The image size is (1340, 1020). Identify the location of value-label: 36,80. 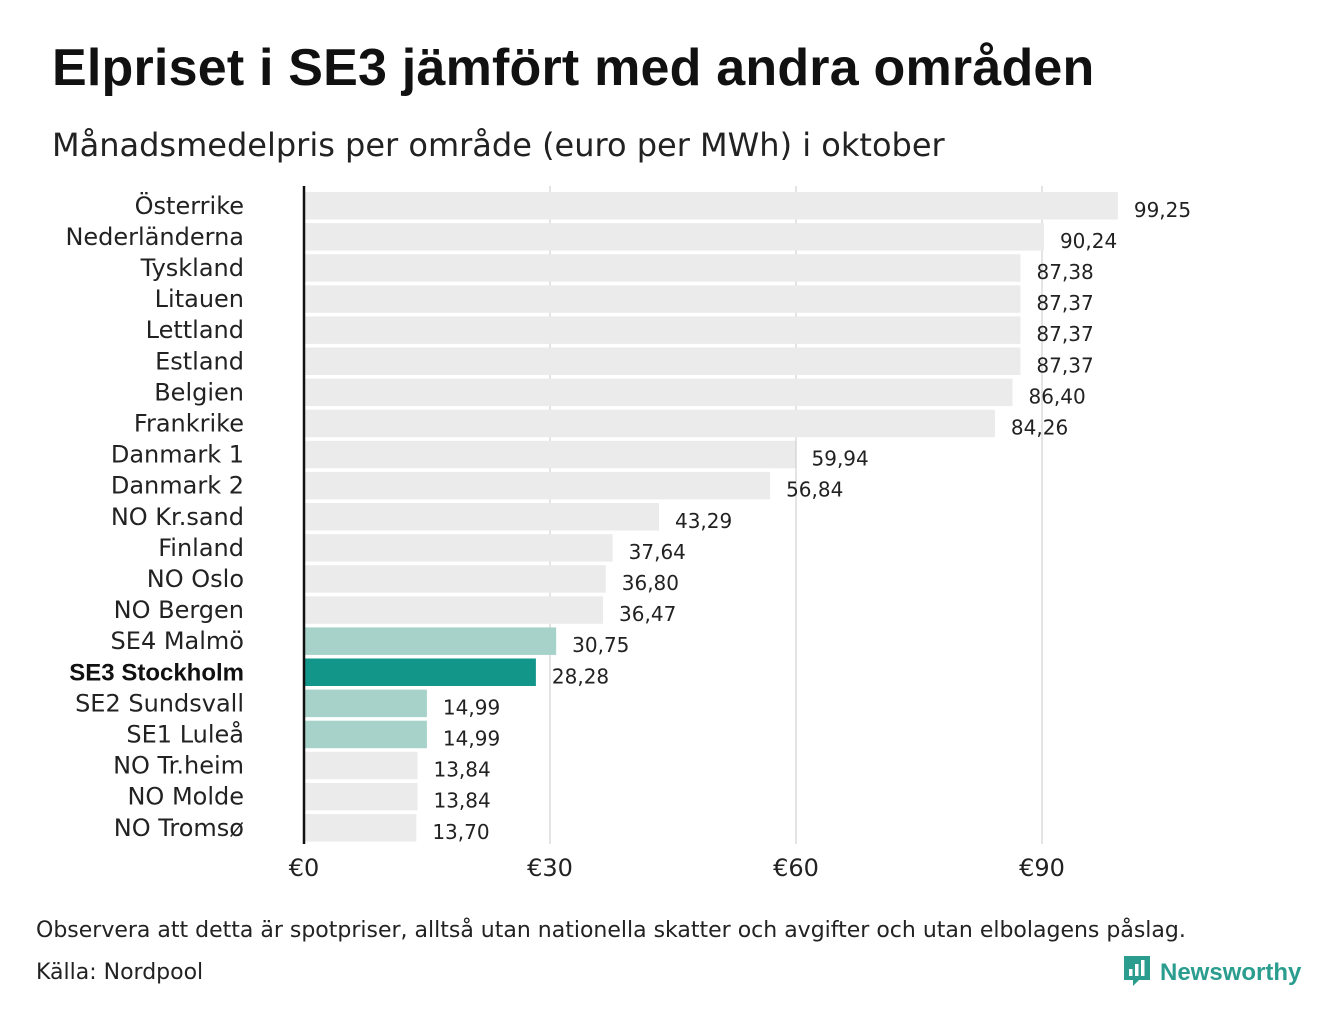
(650, 583).